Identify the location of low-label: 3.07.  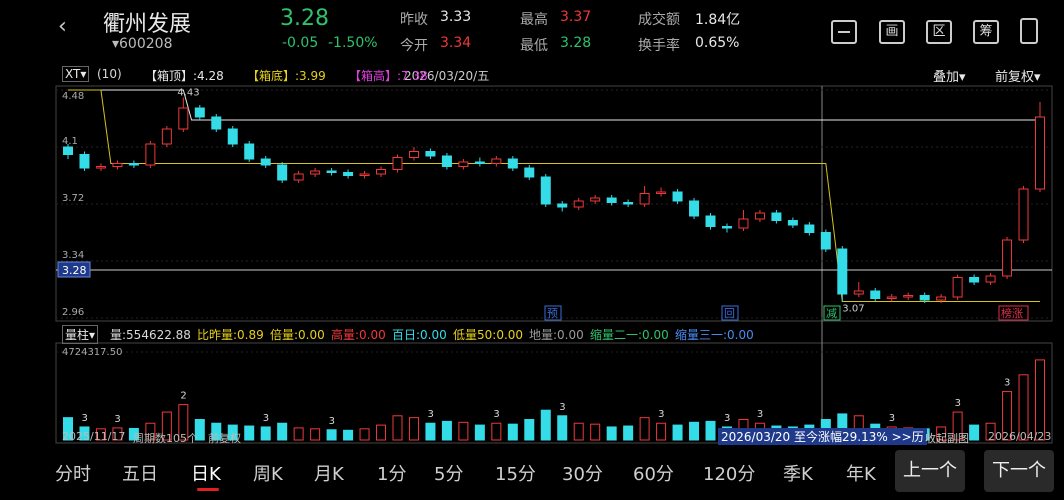
(853, 309).